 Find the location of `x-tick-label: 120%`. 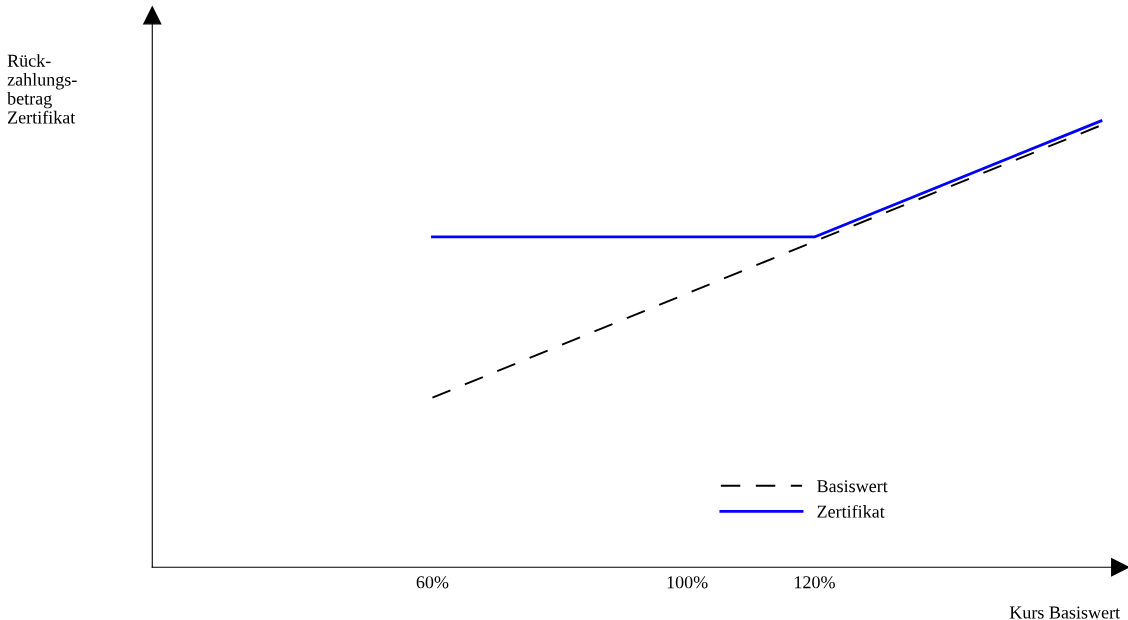

x-tick-label: 120% is located at coordinates (815, 582).